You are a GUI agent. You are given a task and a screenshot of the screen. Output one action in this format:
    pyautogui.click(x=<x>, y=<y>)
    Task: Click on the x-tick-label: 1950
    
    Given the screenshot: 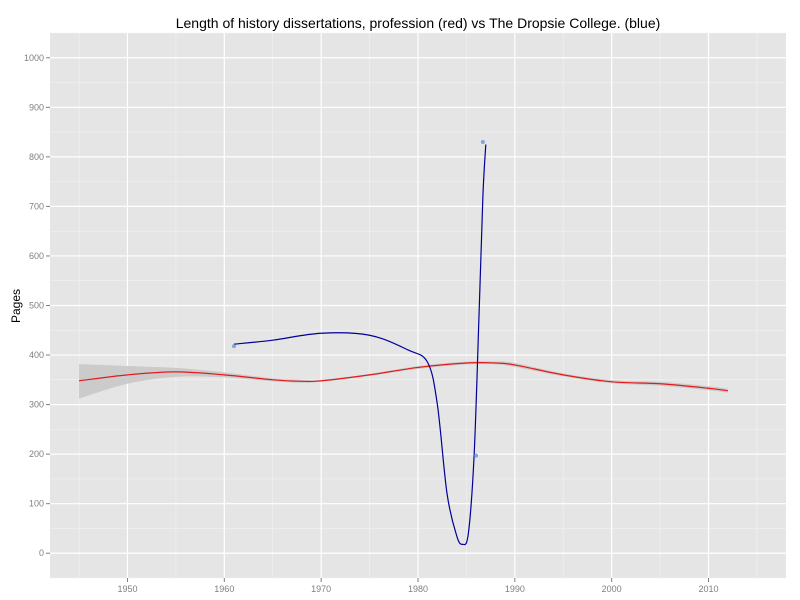 What is the action you would take?
    pyautogui.click(x=127, y=589)
    